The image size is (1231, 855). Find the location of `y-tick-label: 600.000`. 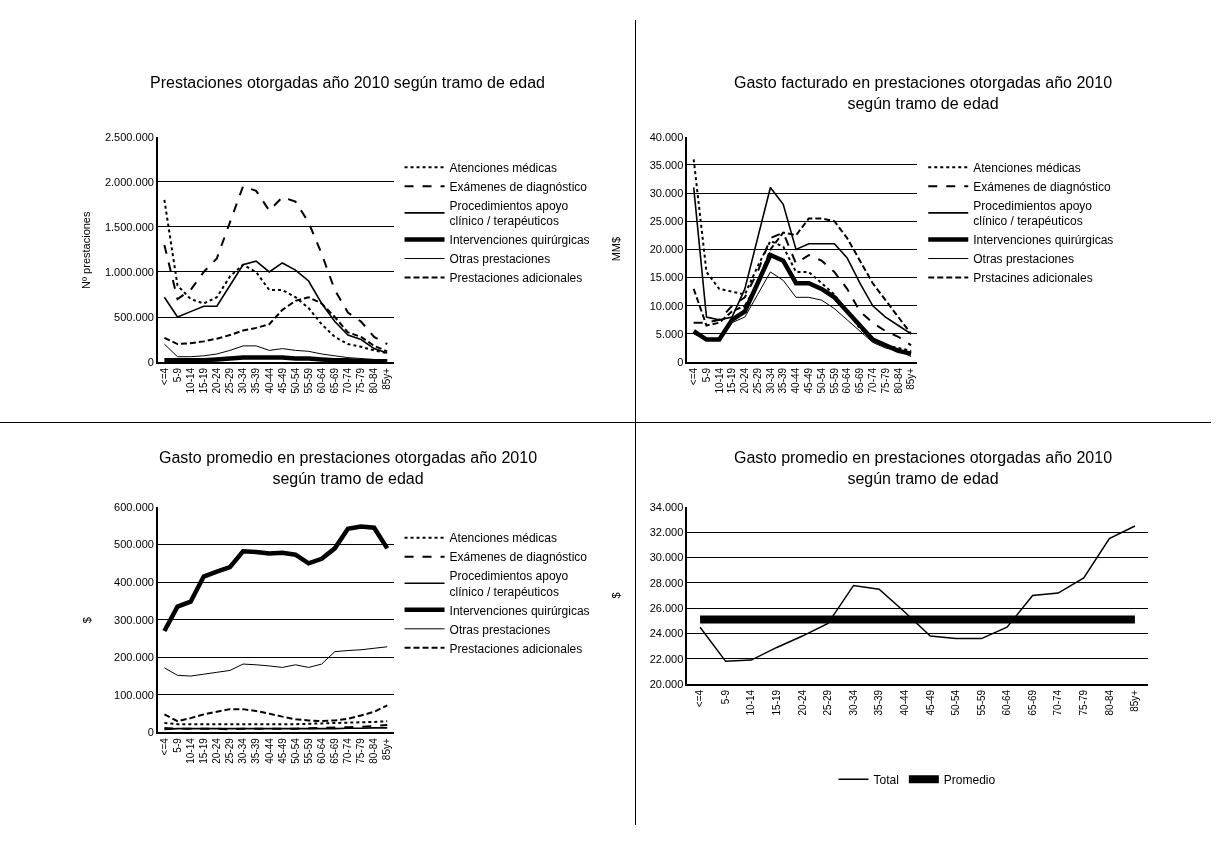

y-tick-label: 600.000 is located at coordinates (134, 506).